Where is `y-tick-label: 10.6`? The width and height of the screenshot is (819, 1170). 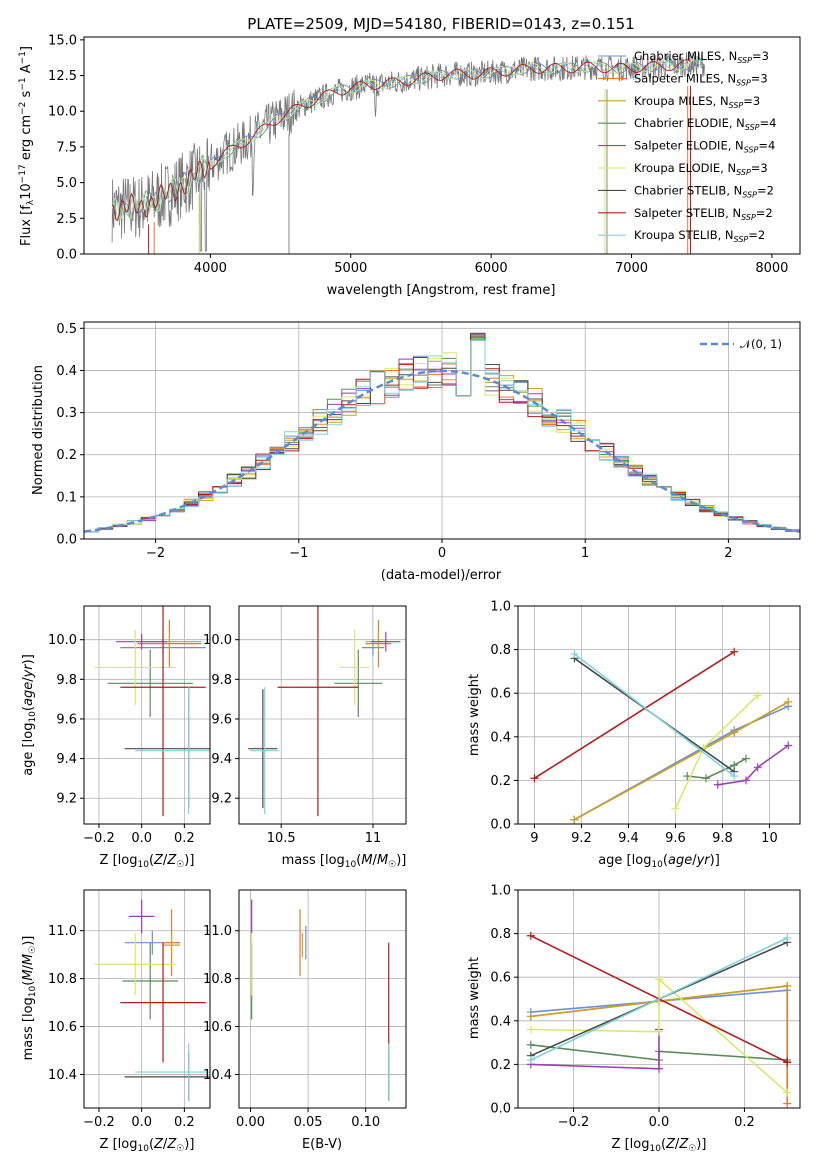 y-tick-label: 10.6 is located at coordinates (217, 1027).